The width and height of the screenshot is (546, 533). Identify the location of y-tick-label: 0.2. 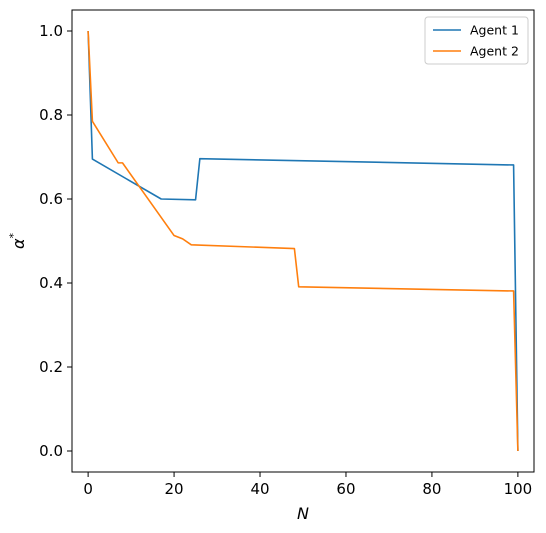
(51, 367).